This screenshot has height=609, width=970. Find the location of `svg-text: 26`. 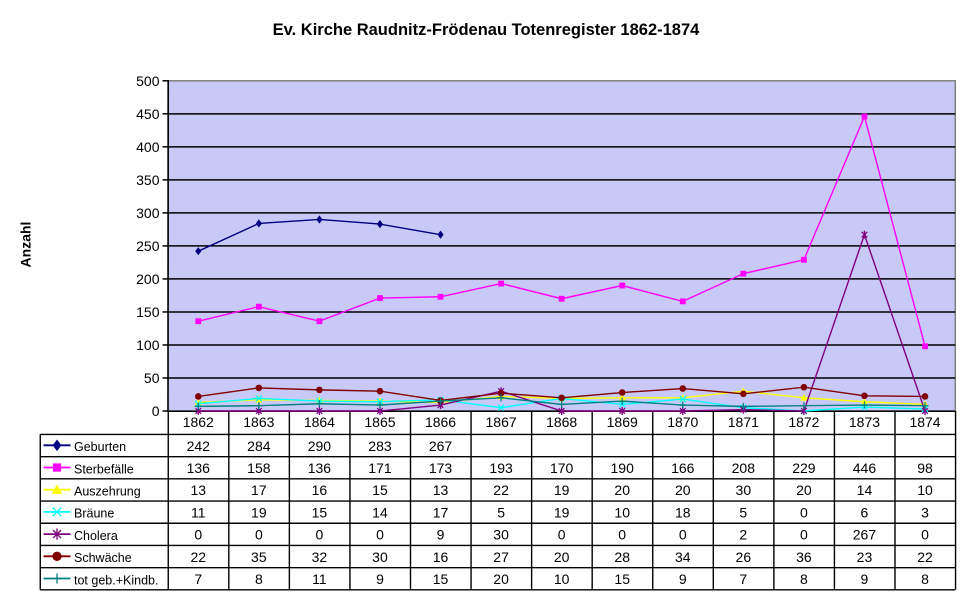

svg-text: 26 is located at coordinates (744, 557).